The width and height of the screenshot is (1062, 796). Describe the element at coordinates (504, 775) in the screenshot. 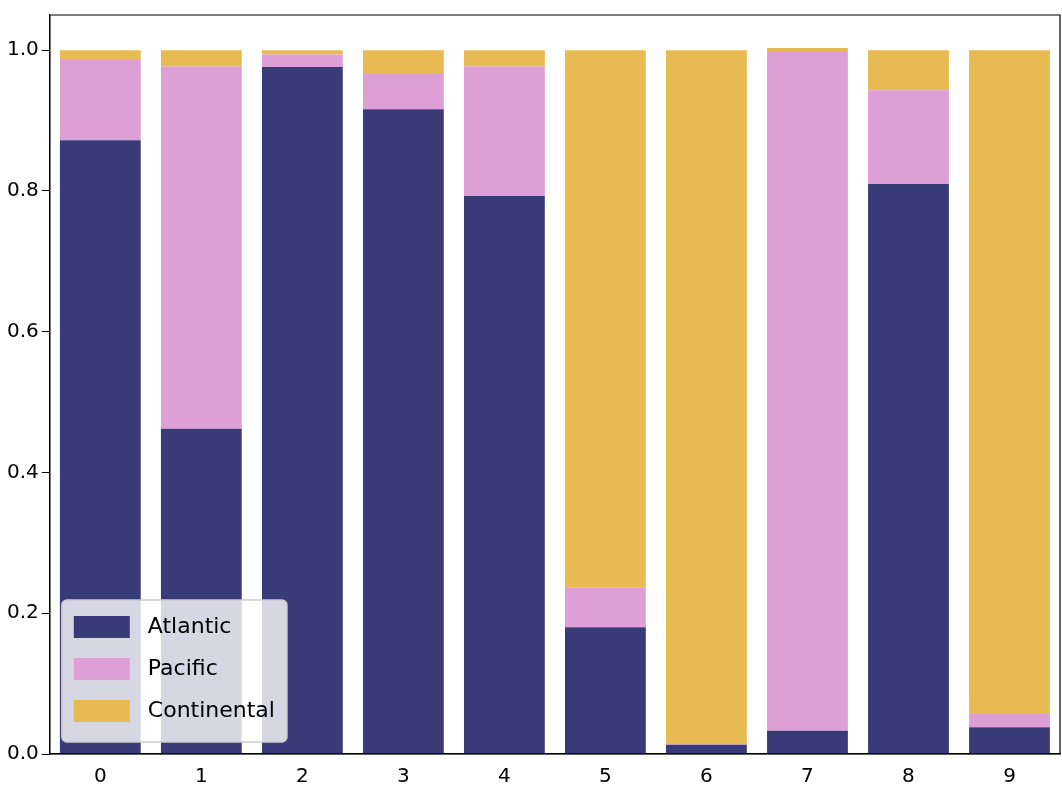

I see `x-tick-label: 4` at that location.